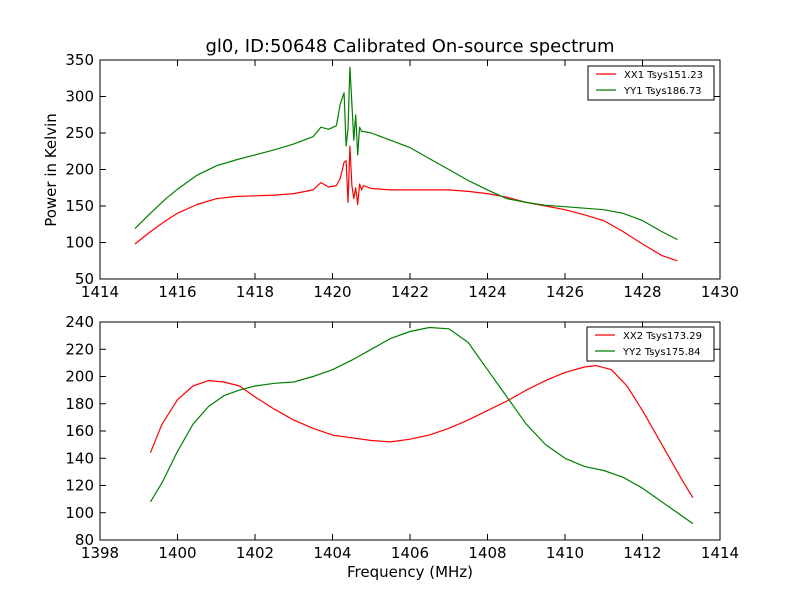 The height and width of the screenshot is (600, 800). Describe the element at coordinates (79, 377) in the screenshot. I see `bottom-y-tick-label: 200` at that location.